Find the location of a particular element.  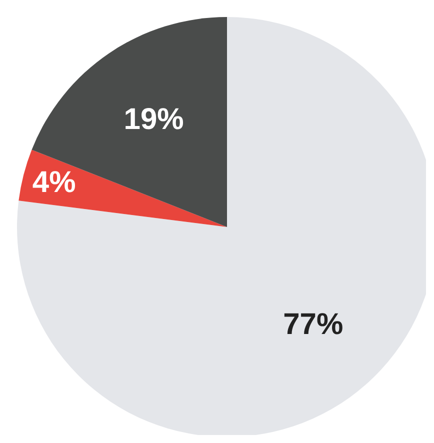

data-label: 77% is located at coordinates (313, 325).